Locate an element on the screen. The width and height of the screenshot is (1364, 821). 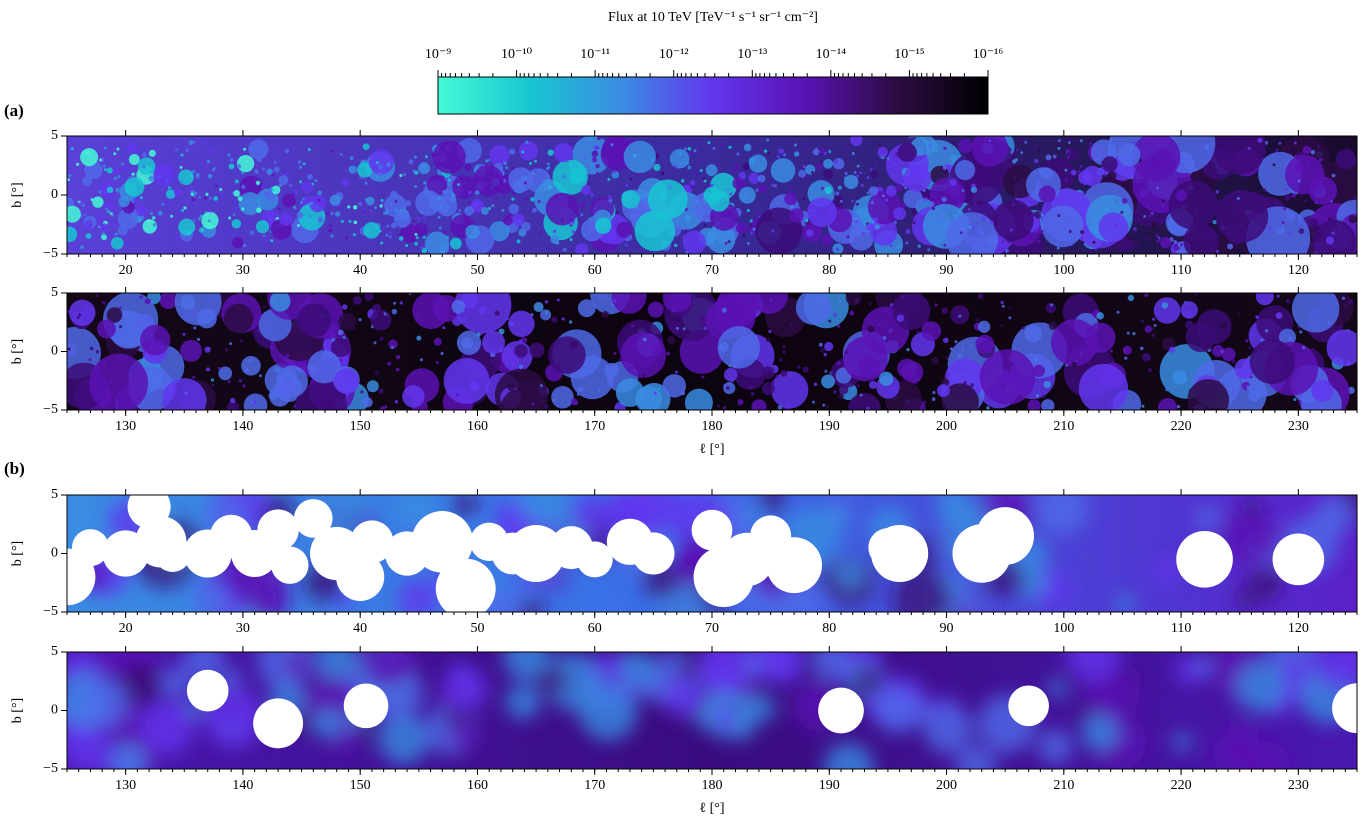
panel-label: (a) is located at coordinates (14, 110).